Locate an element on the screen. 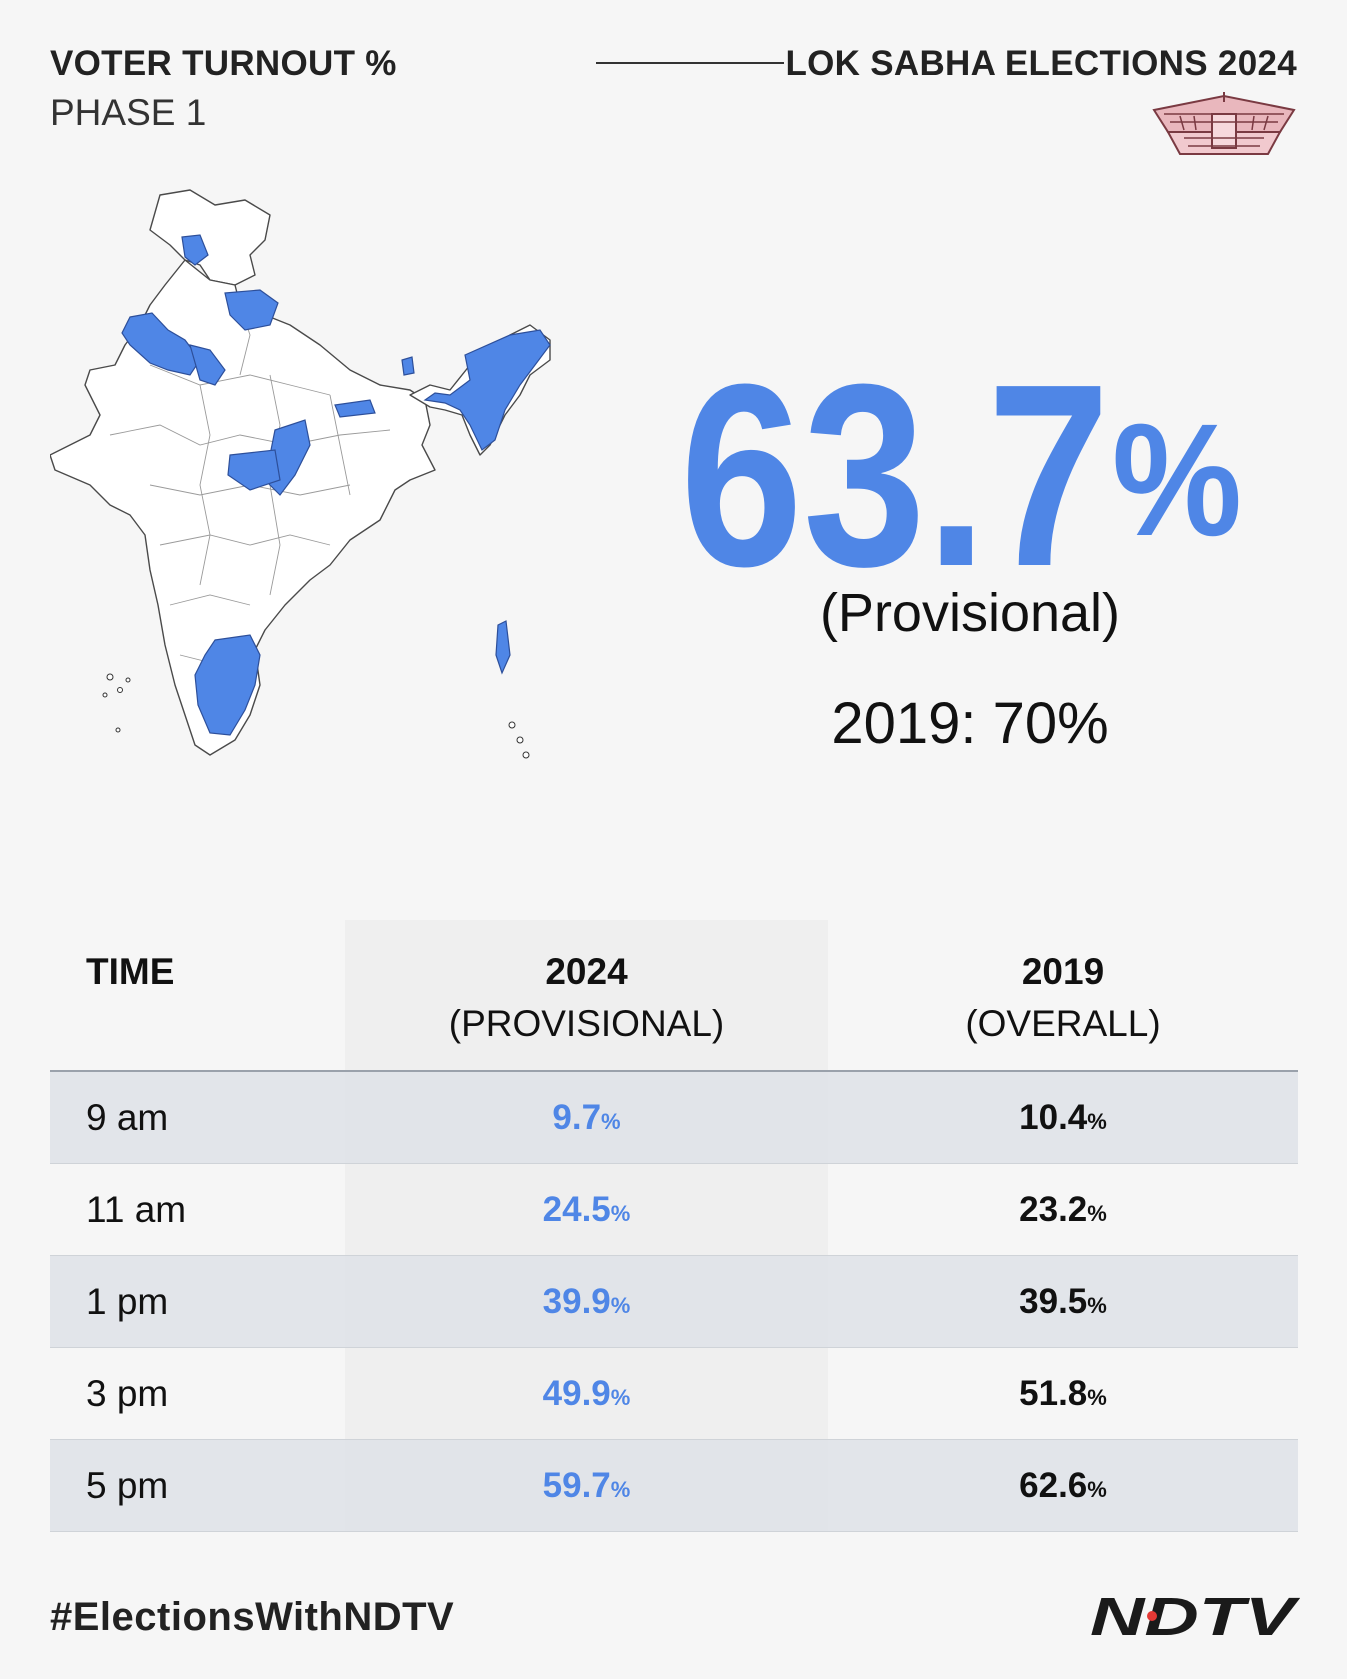 This screenshot has width=1347, height=1679. map-highlight-bihar is located at coordinates (355, 408).